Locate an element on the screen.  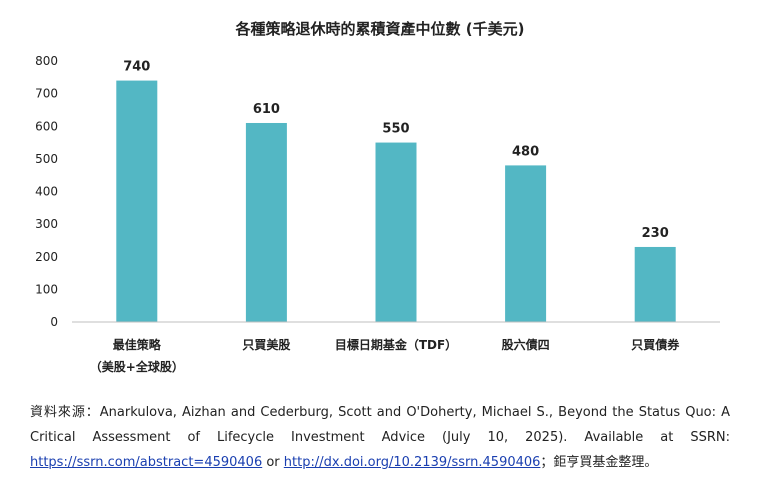
y-tick-label: 600 is located at coordinates (46, 126).